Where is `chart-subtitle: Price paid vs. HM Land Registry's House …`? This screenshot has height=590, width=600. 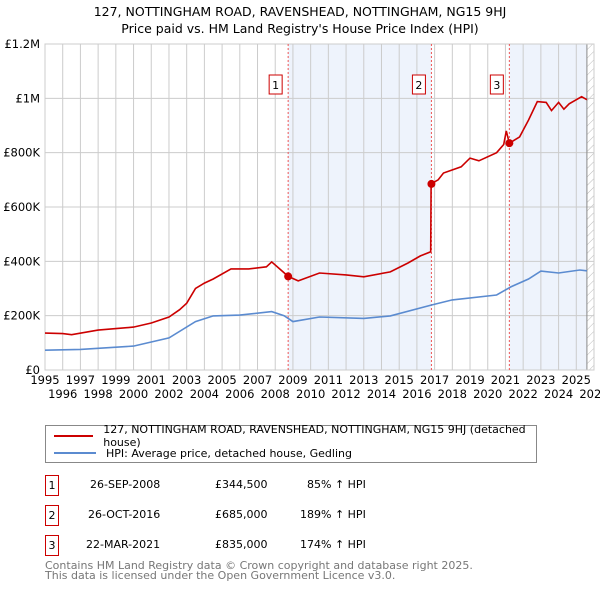 chart-subtitle: Price paid vs. HM Land Registry's House … is located at coordinates (300, 28).